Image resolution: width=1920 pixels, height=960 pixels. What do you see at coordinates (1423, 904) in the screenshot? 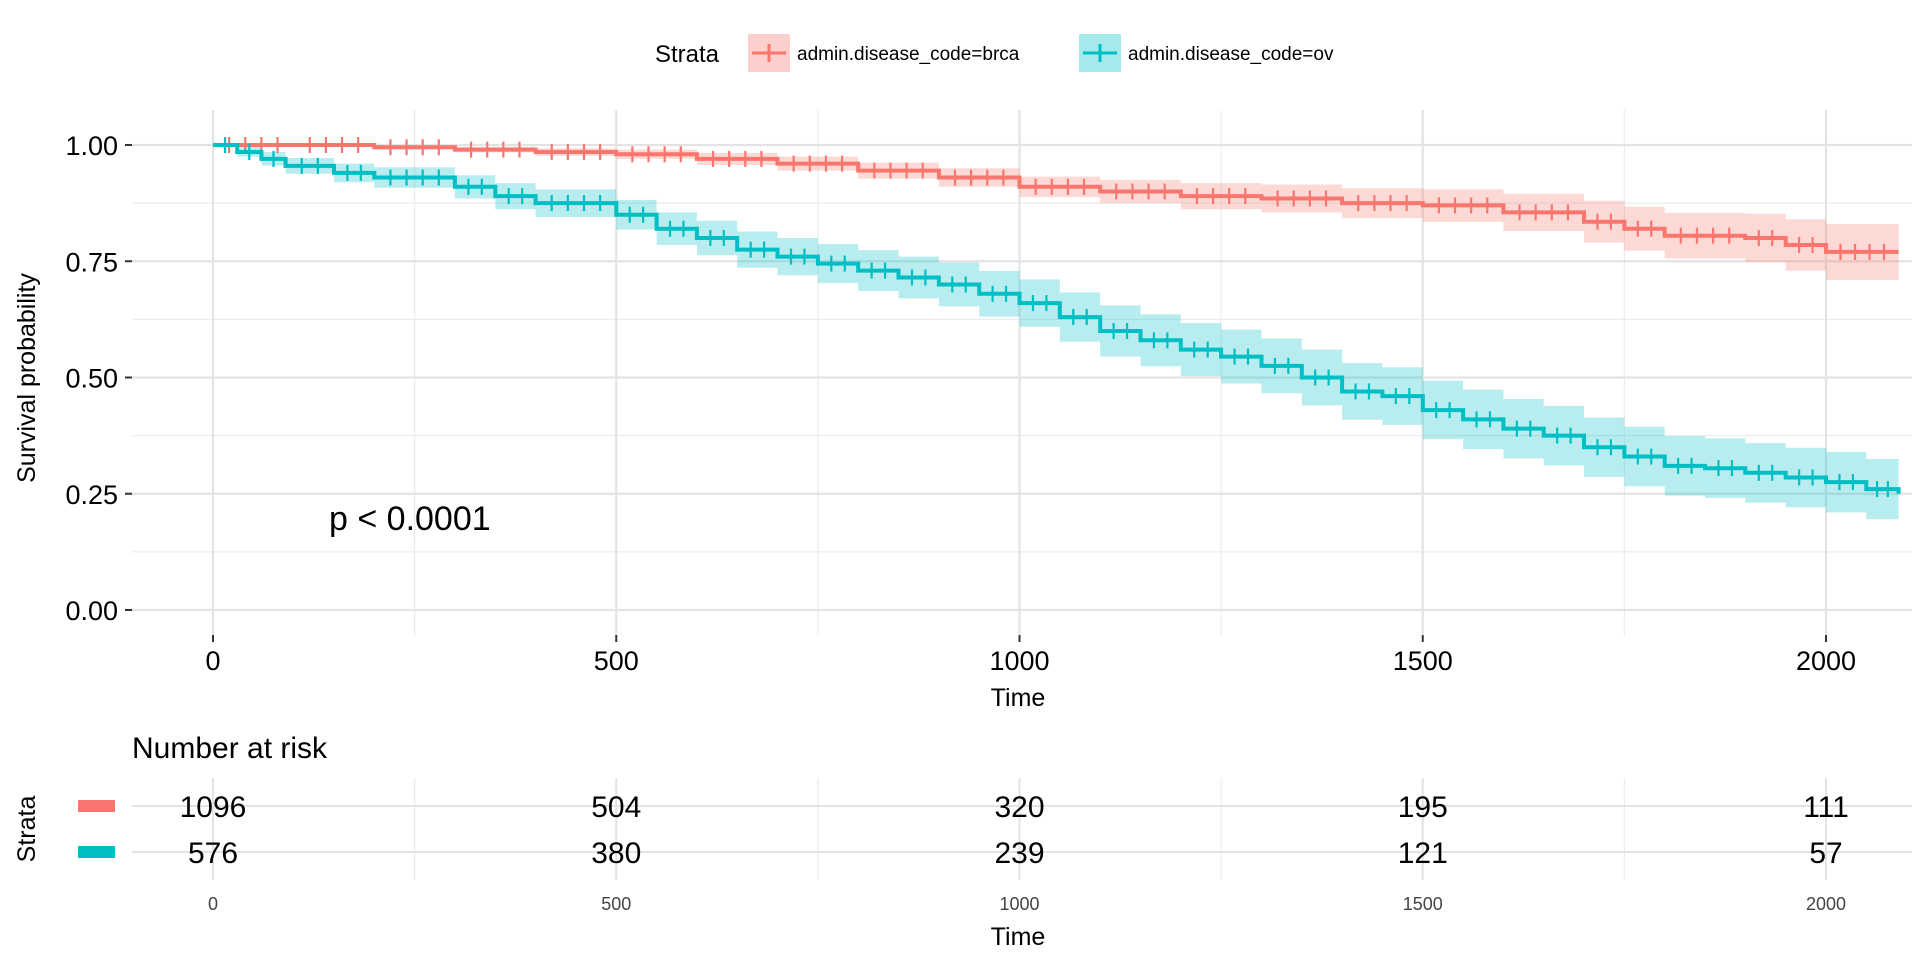
I see `risk-x-tick-label: 1500` at bounding box center [1423, 904].